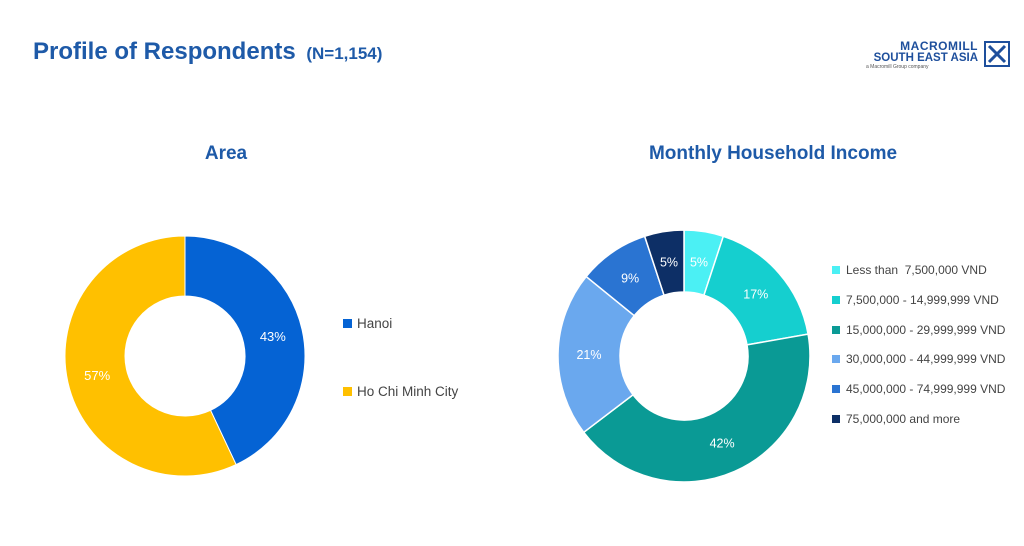 The width and height of the screenshot is (1024, 546). Describe the element at coordinates (916, 270) in the screenshot. I see `income-legend-label: Less than 7,500,000 VND` at that location.